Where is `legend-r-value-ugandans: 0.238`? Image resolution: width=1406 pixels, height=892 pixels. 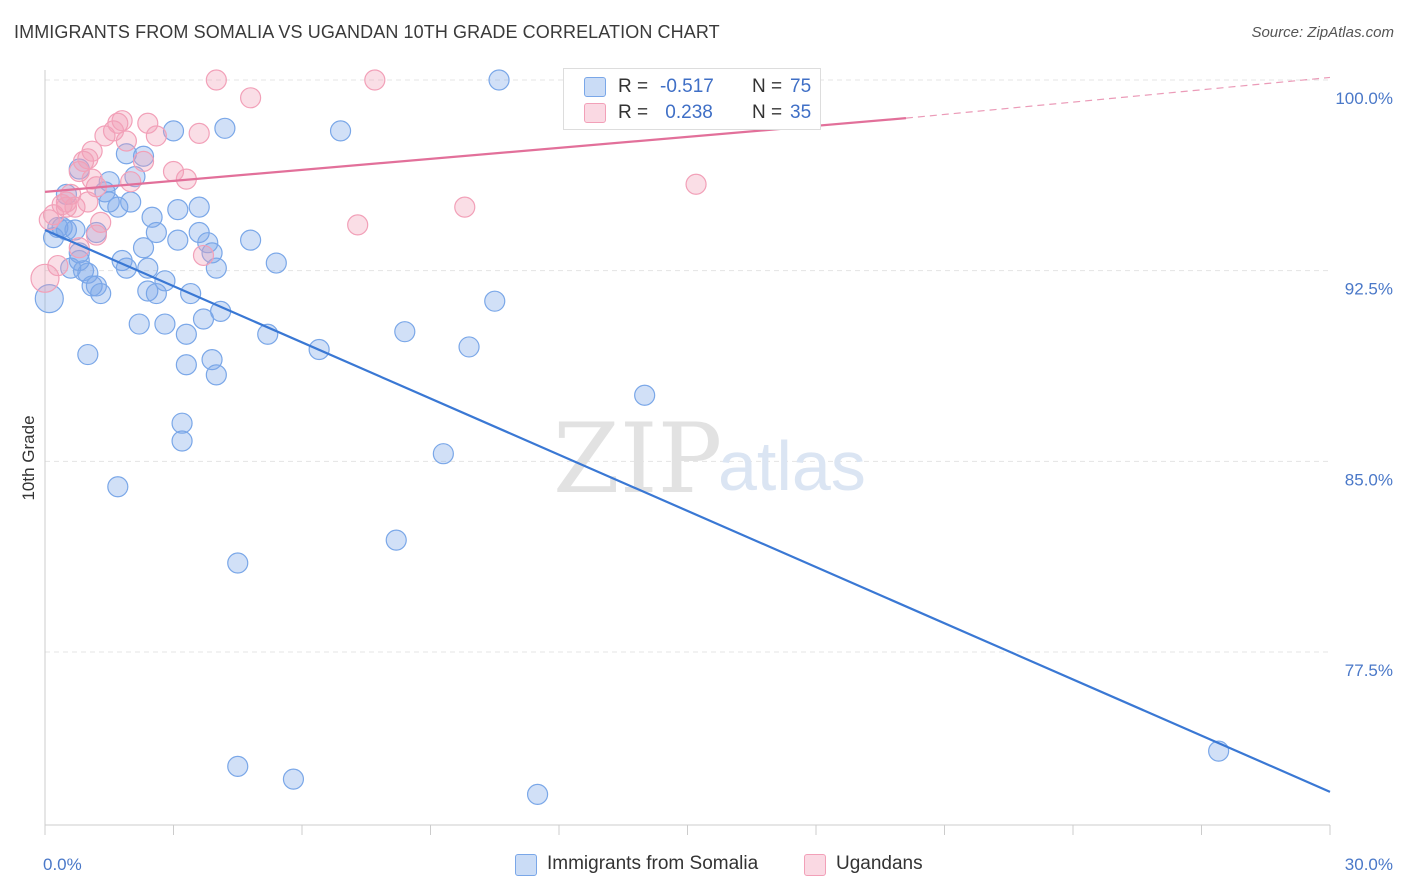
legend-r-value-ugandans: 0.238 is located at coordinates (686, 112).